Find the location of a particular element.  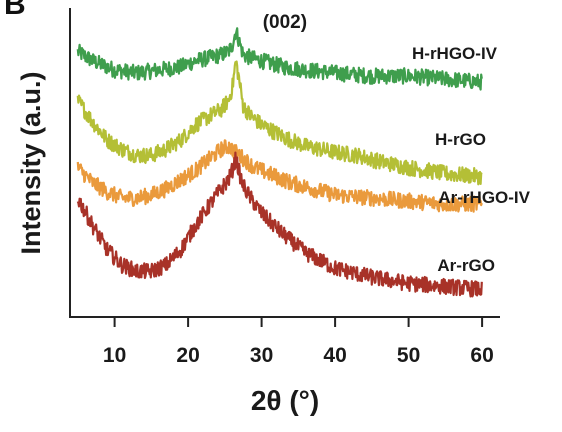

series-labels: H-rHGO-IV H-rGO Ar-rHGO-IV Ar-rGO is located at coordinates (471, 159).